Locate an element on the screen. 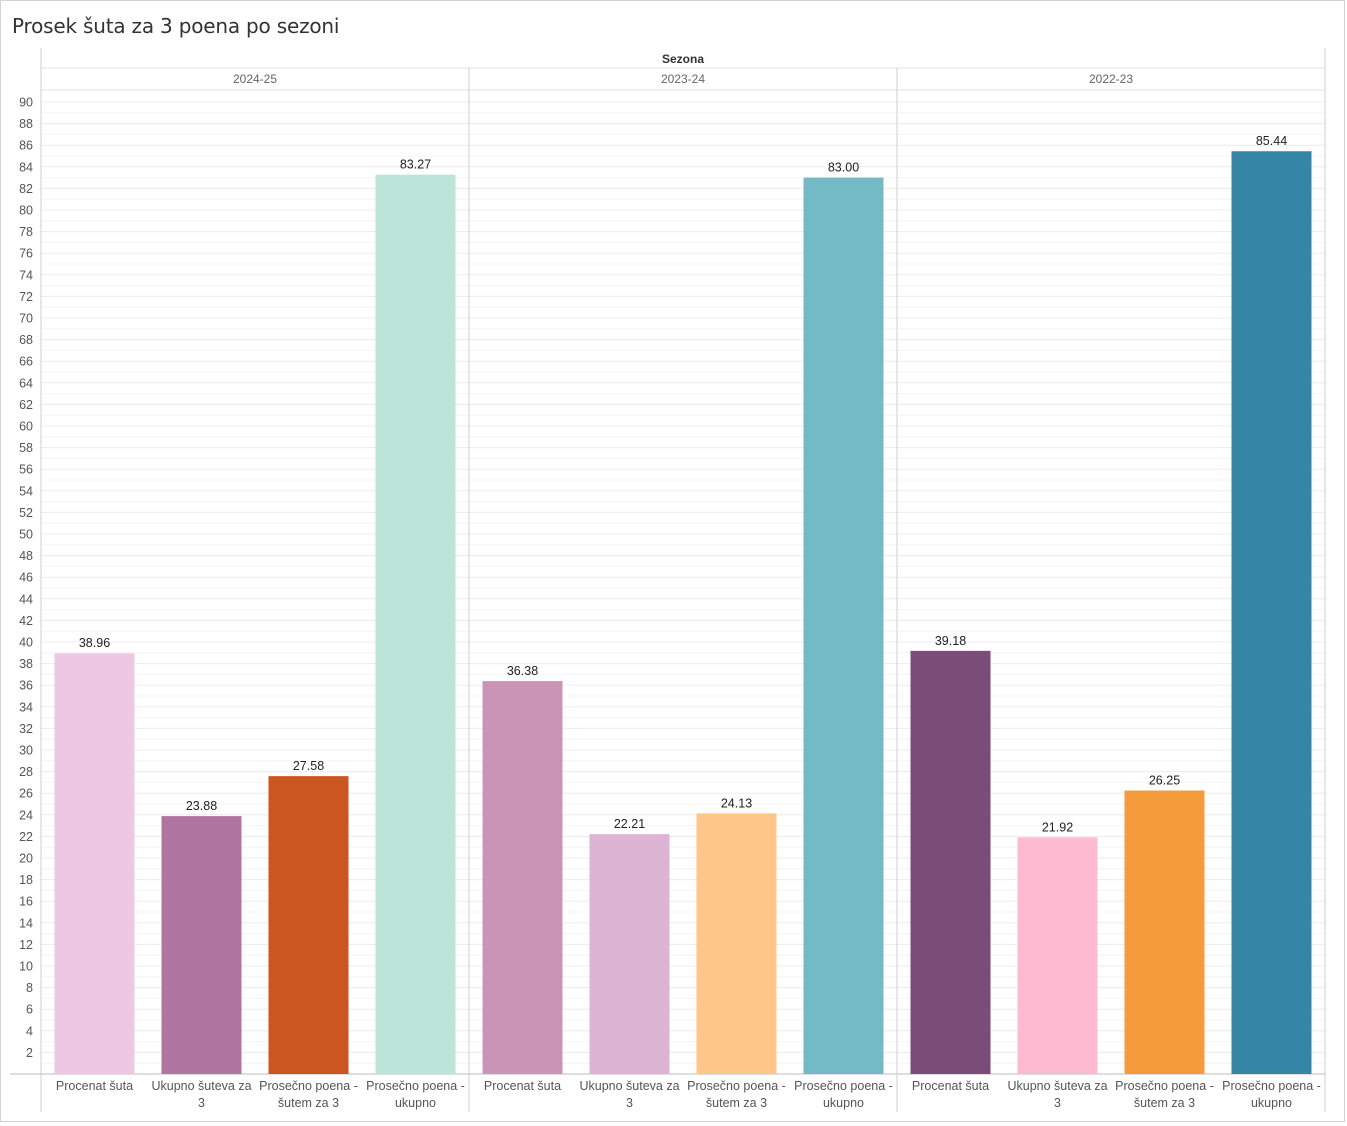  y-tick-label: 44 is located at coordinates (26, 599).